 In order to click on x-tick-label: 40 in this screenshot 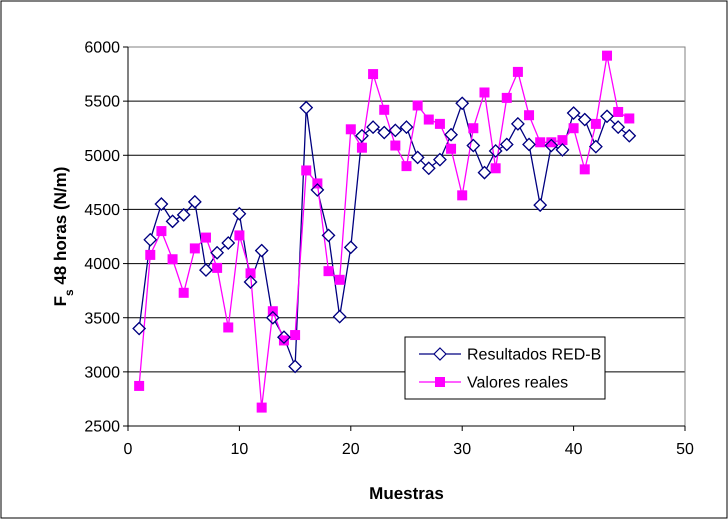, I will do `click(573, 449)`.